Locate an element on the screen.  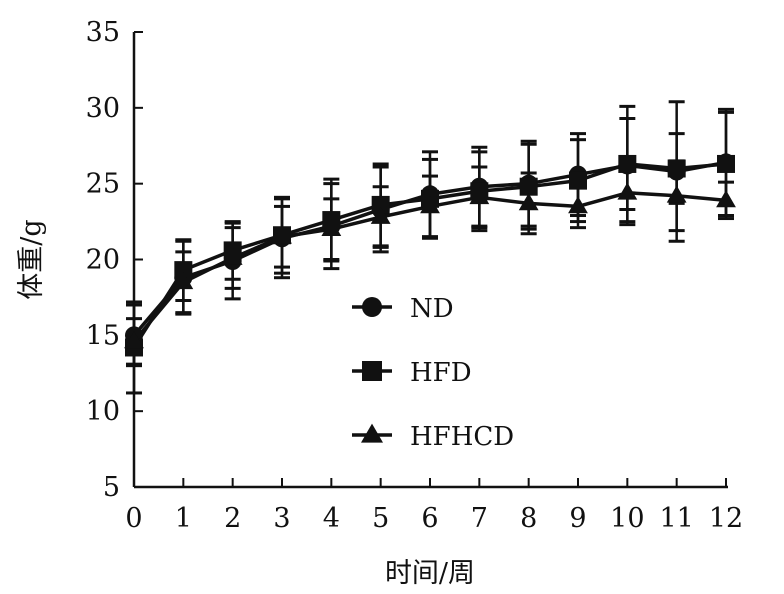
legend-label: HFD is located at coordinates (441, 373).